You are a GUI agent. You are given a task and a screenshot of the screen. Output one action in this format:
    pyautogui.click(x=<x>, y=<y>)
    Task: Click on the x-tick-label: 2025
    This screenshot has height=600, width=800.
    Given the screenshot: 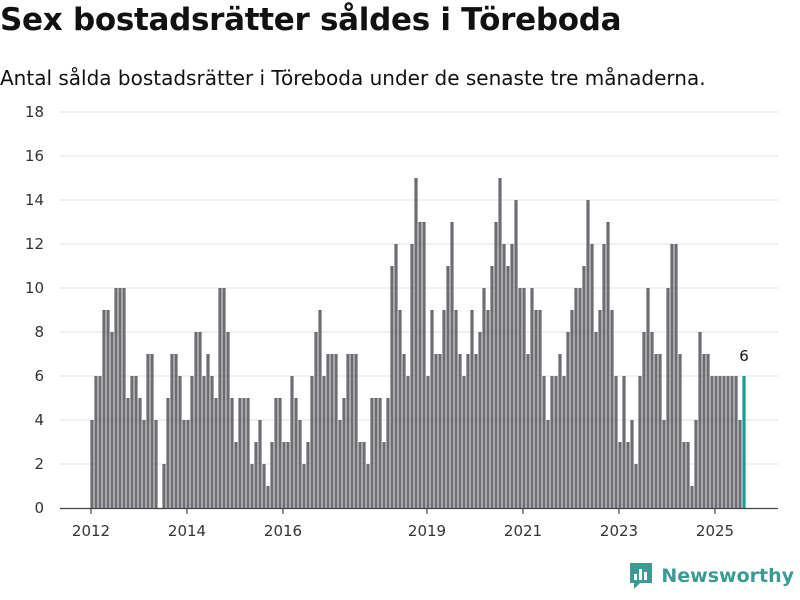 What is the action you would take?
    pyautogui.click(x=715, y=531)
    